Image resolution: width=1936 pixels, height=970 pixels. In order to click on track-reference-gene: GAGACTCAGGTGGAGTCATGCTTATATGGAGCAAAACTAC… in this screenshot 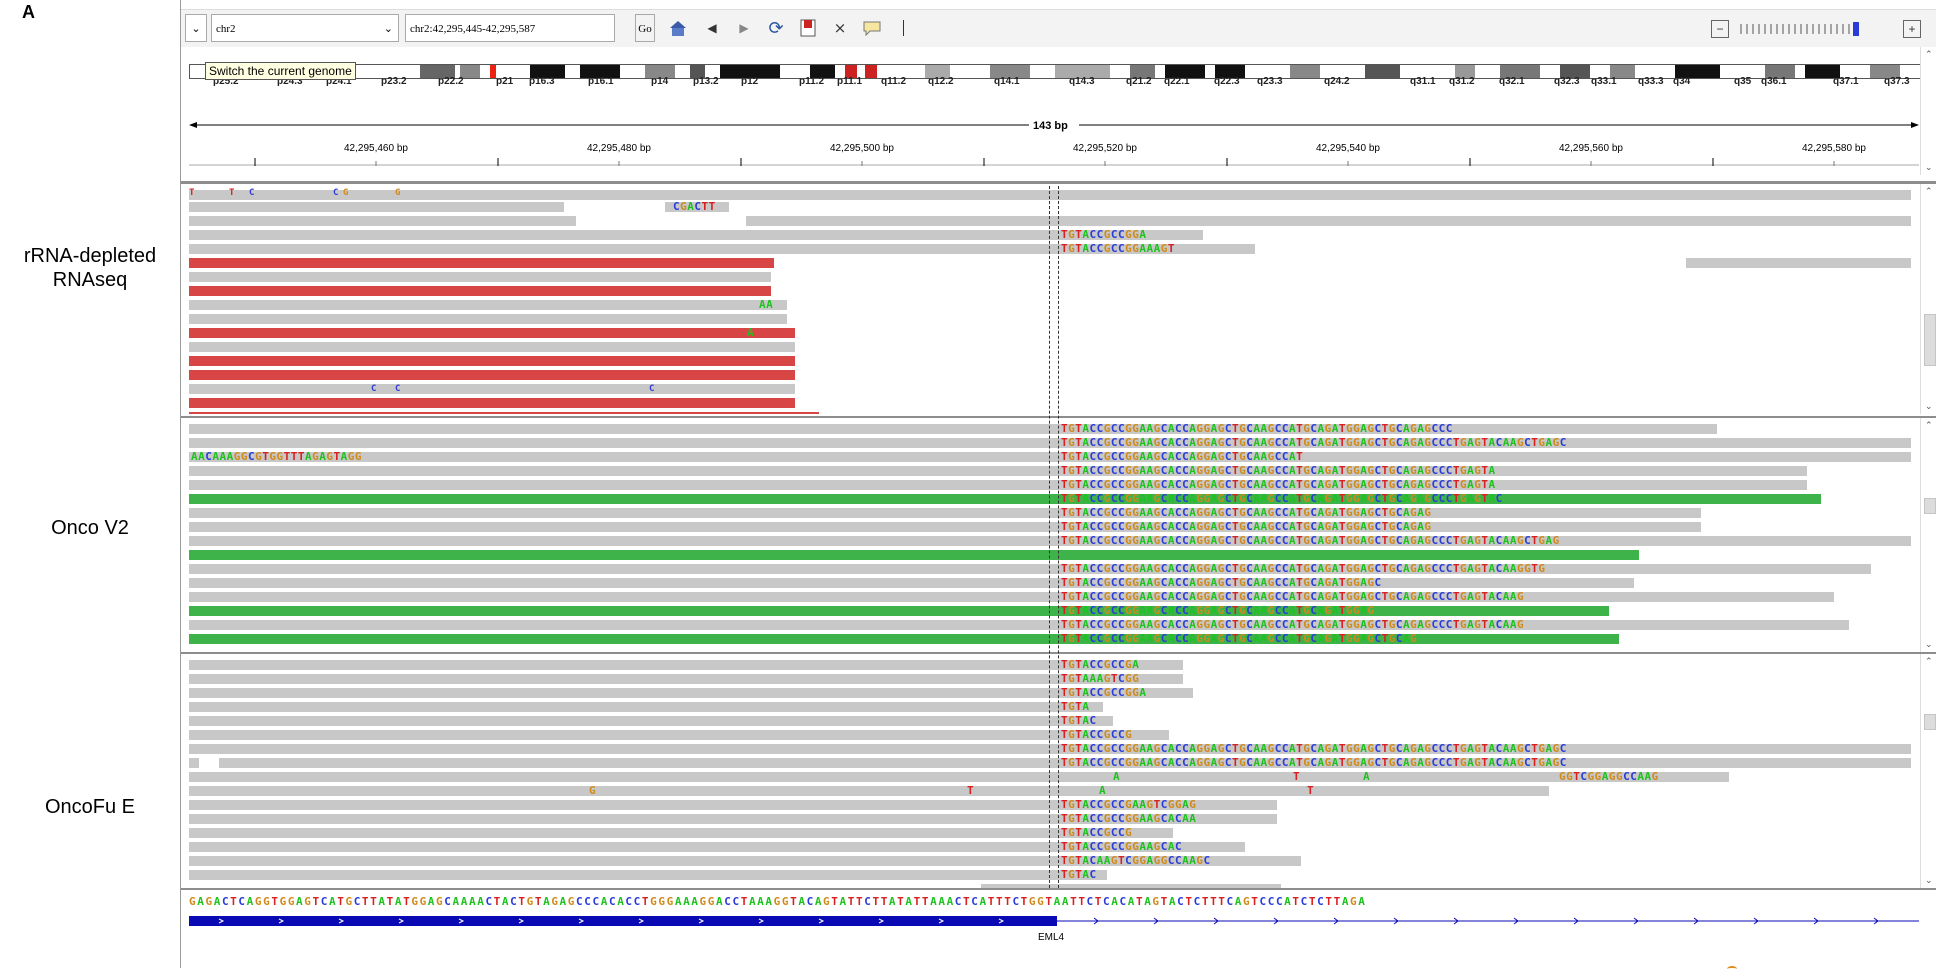, I will do `click(1058, 929)`.